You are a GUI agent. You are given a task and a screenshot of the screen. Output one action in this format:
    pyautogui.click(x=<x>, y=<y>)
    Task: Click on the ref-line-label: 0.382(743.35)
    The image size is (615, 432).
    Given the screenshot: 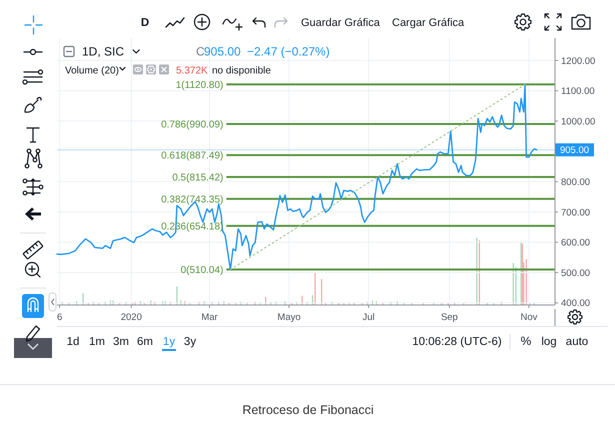 What is the action you would take?
    pyautogui.click(x=192, y=200)
    